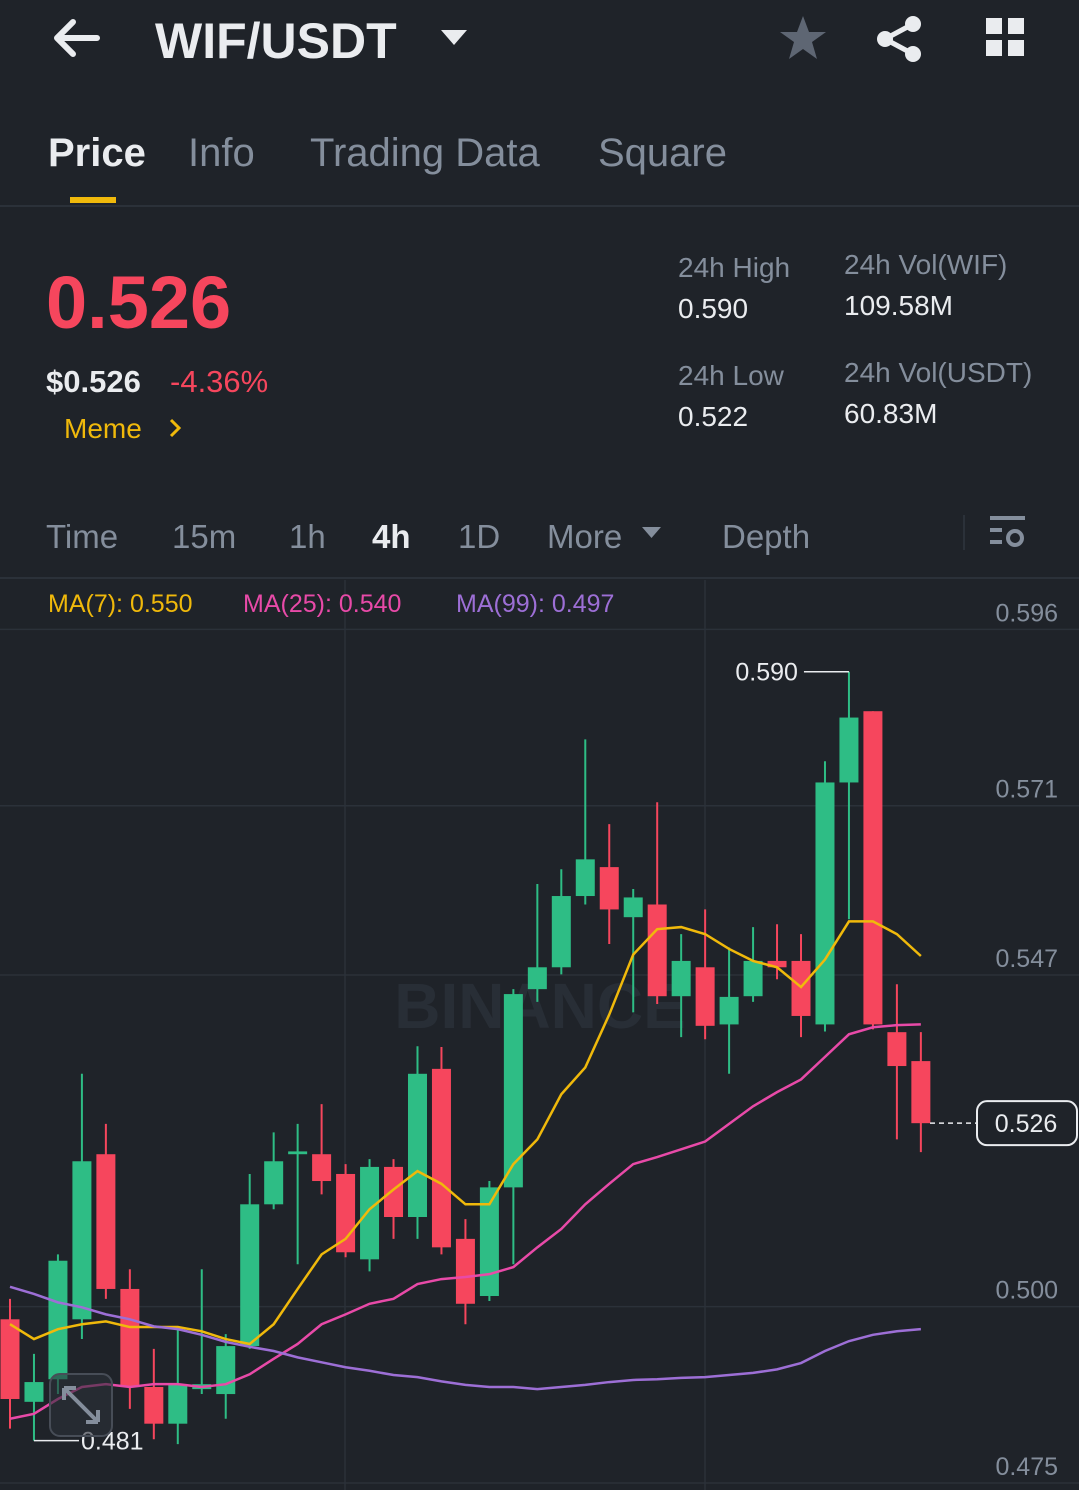  What do you see at coordinates (1007, 531) in the screenshot?
I see `chart-settings` at bounding box center [1007, 531].